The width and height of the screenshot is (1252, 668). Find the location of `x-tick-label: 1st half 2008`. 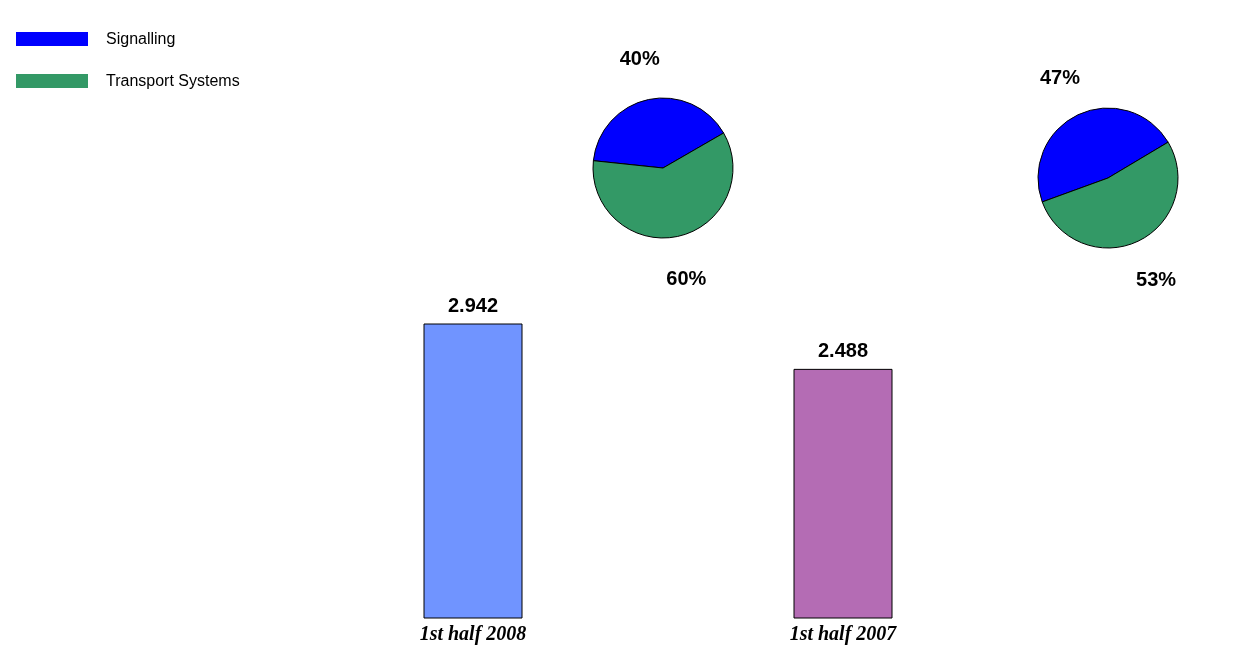

x-tick-label: 1st half 2008 is located at coordinates (473, 634).